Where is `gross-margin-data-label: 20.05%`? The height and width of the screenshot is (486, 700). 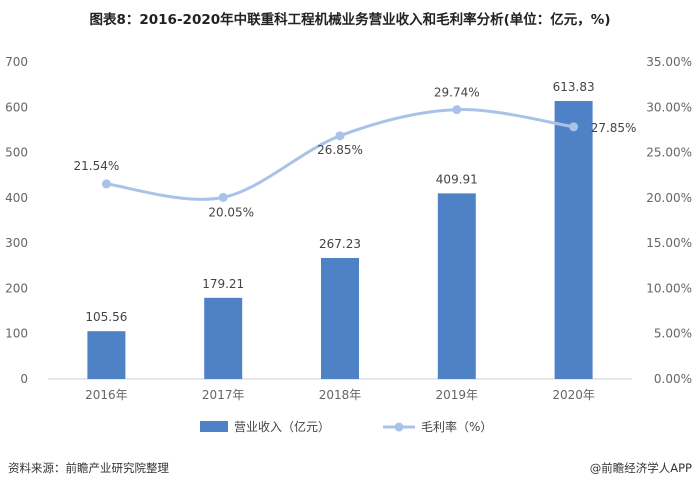
gross-margin-data-label: 20.05% is located at coordinates (231, 212).